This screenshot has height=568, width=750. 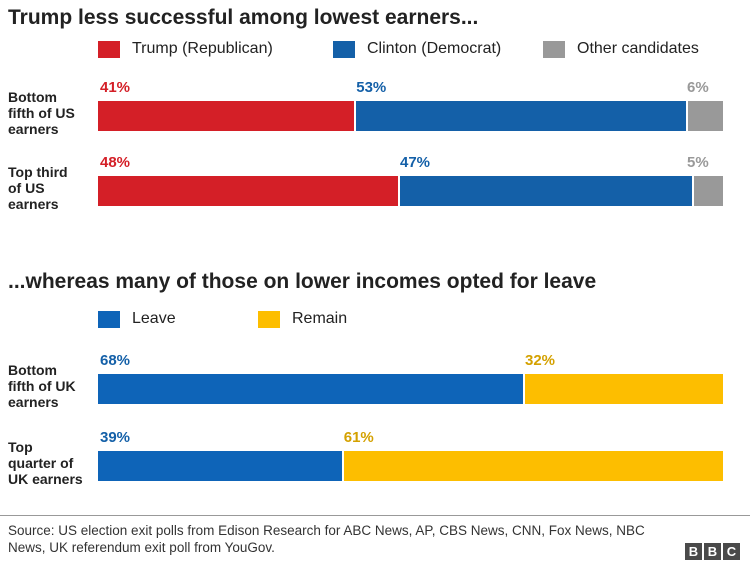 I want to click on legend-item: Leave, so click(x=137, y=319).